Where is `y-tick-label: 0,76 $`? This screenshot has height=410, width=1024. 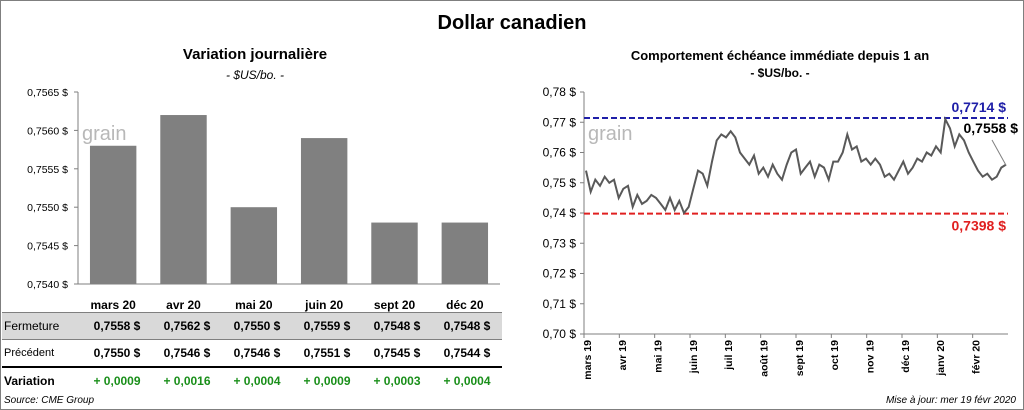 y-tick-label: 0,76 $ is located at coordinates (560, 153).